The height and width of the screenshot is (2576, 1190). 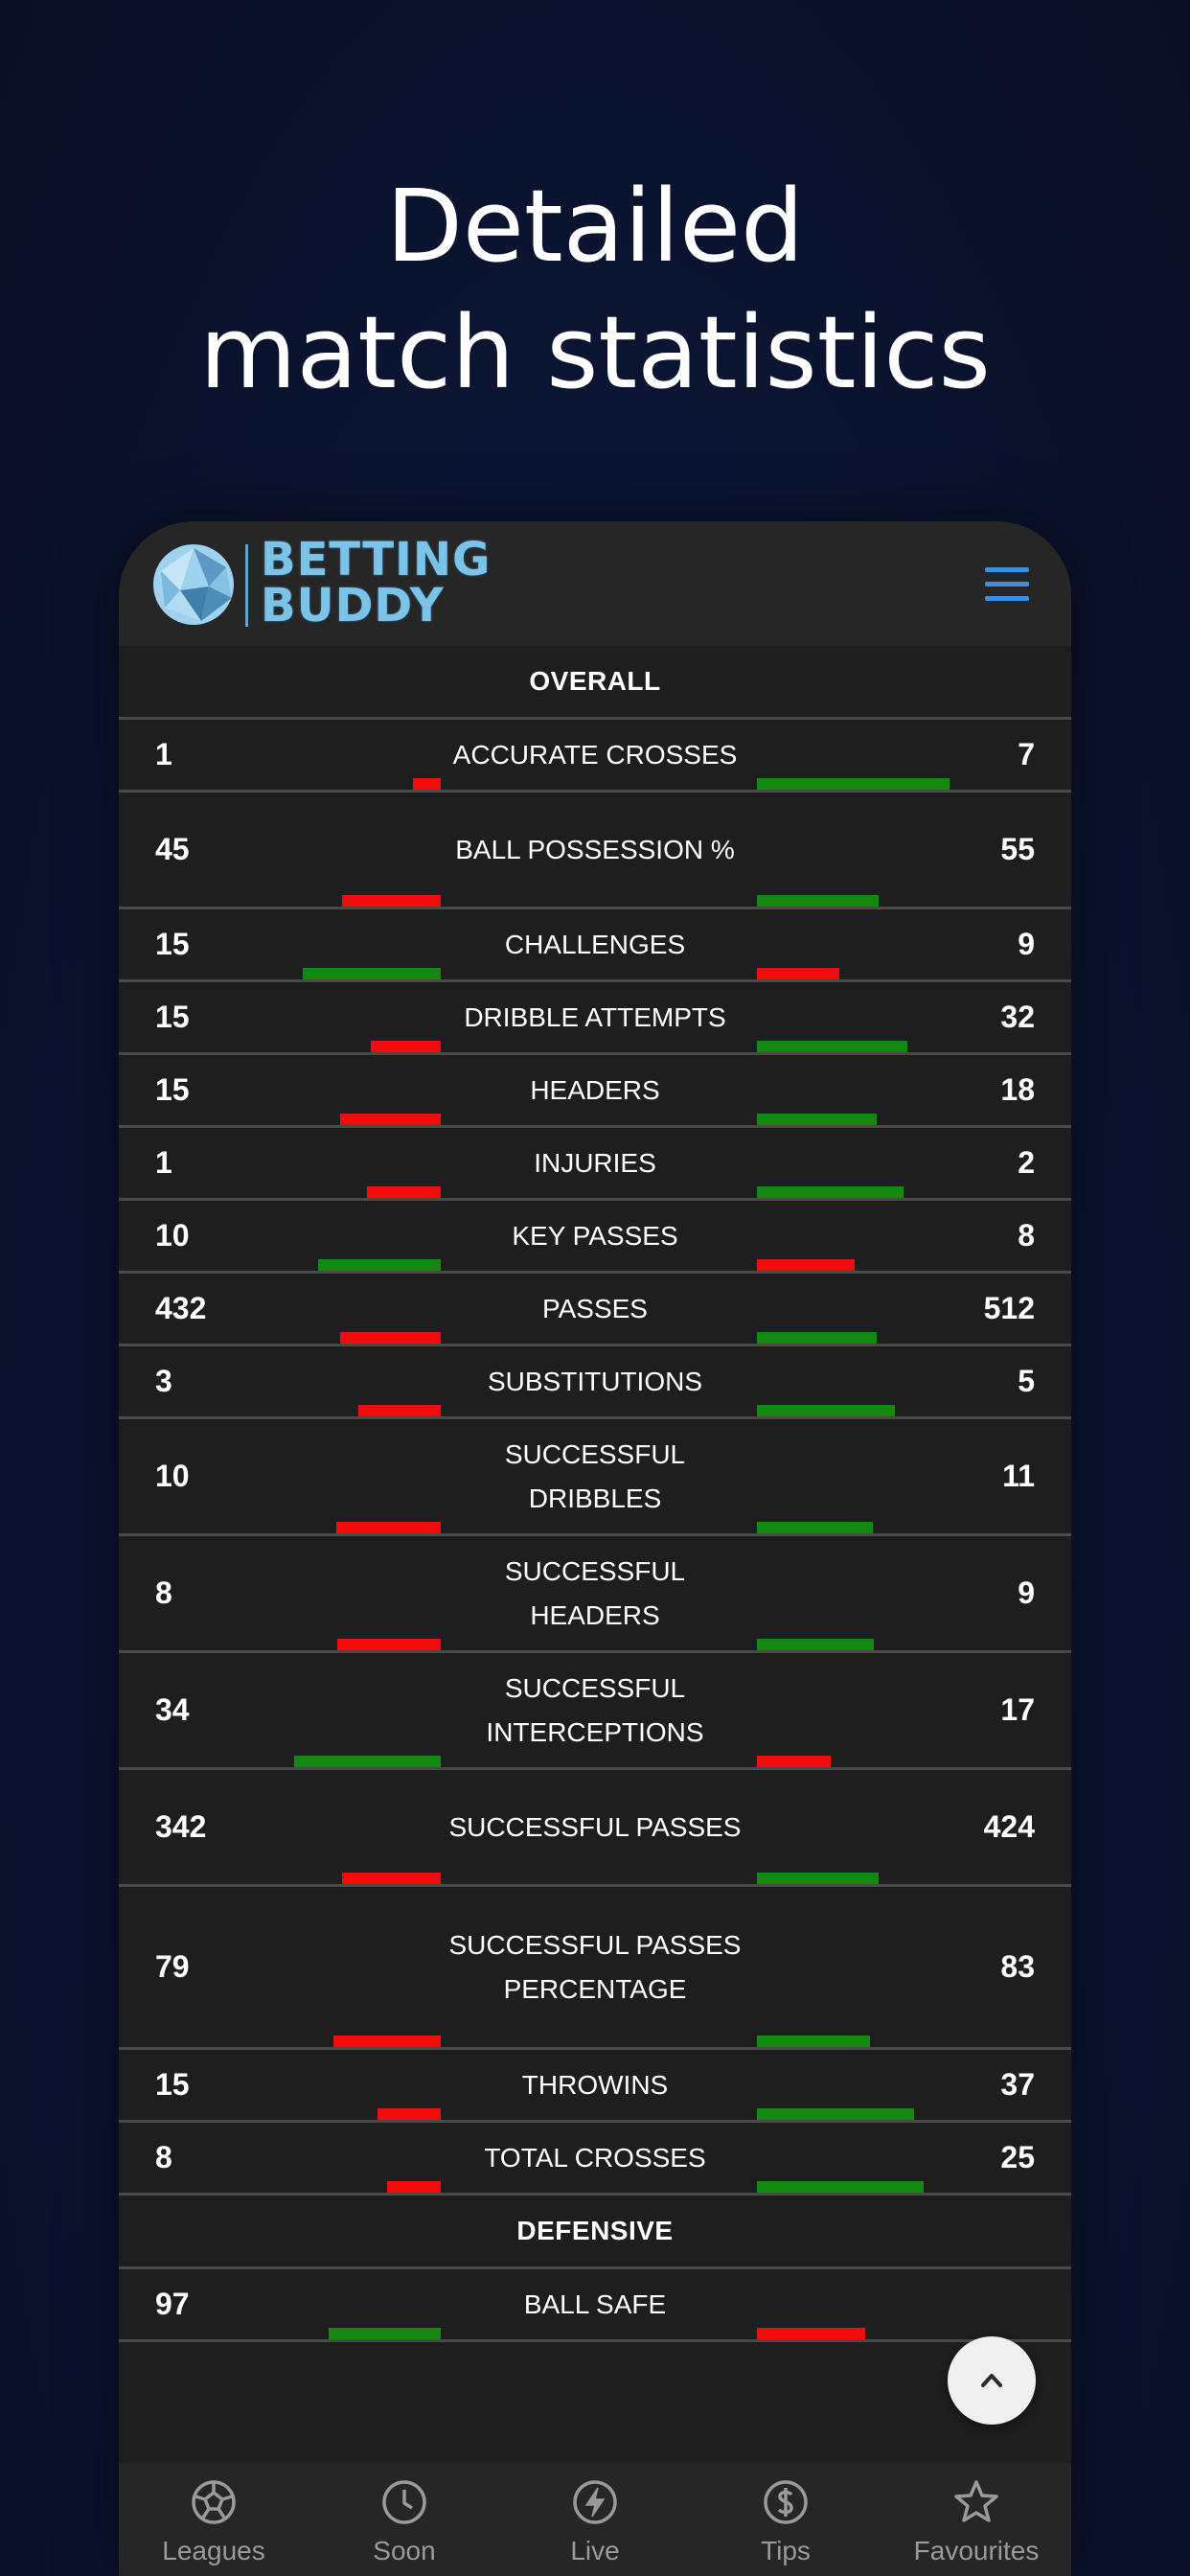 What do you see at coordinates (1027, 1162) in the screenshot?
I see `away-value: 2` at bounding box center [1027, 1162].